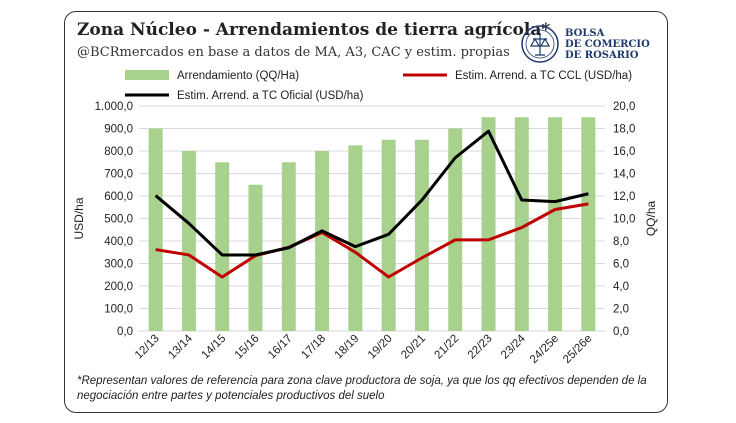  I want to click on y-axis-title: USD/ha, so click(79, 218).